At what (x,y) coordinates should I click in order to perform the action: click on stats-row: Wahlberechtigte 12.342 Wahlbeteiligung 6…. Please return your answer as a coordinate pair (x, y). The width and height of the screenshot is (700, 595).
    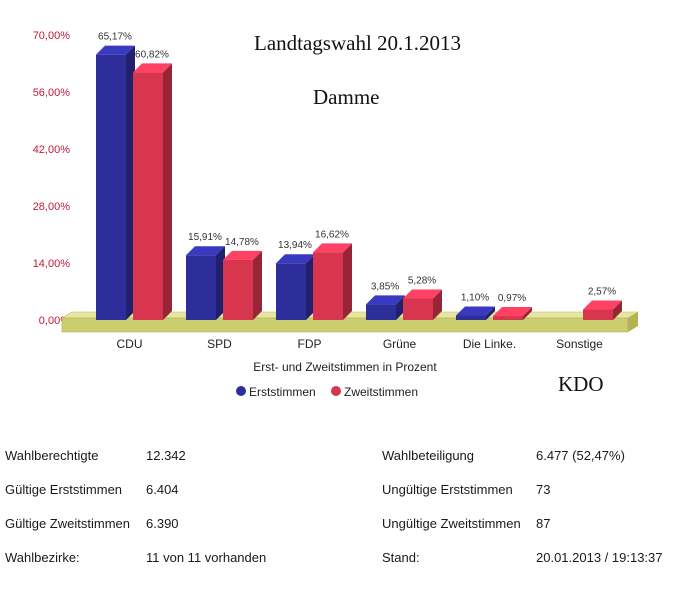
    Looking at the image, I should click on (350, 465).